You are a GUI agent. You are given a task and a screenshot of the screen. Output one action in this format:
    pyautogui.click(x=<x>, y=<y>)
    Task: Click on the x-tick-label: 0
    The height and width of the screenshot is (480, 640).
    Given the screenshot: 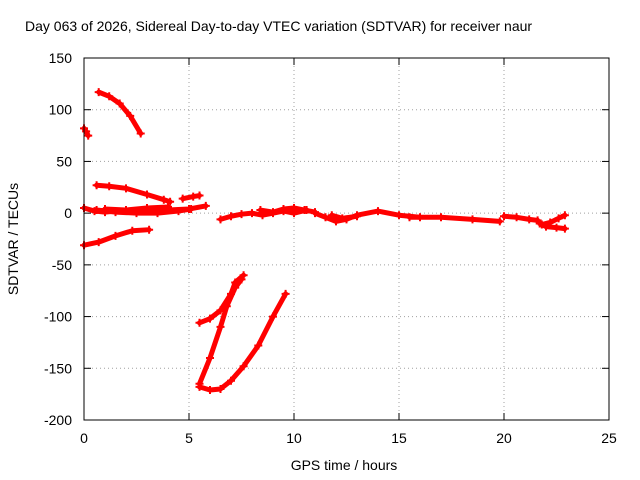 What is the action you would take?
    pyautogui.click(x=84, y=438)
    